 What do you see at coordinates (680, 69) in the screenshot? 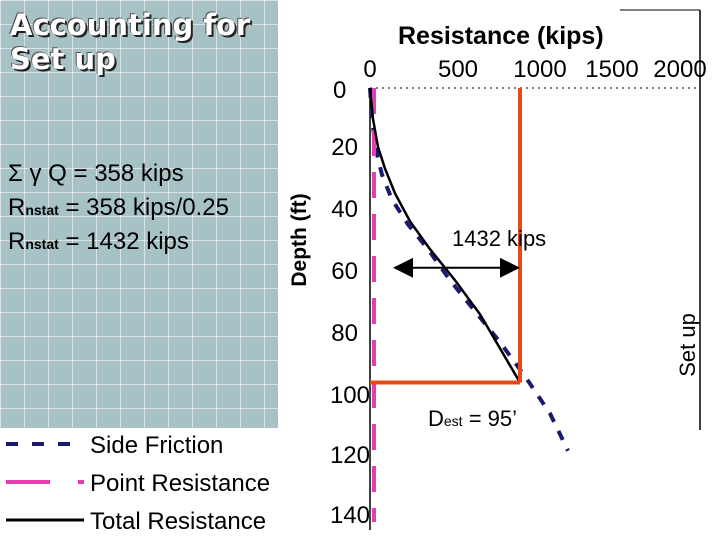
I see `x-tick-label: 2000` at bounding box center [680, 69].